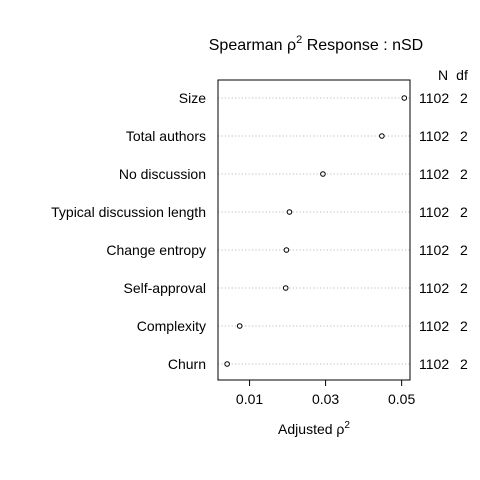  Describe the element at coordinates (156, 250) in the screenshot. I see `row-label: Change entropy` at that location.